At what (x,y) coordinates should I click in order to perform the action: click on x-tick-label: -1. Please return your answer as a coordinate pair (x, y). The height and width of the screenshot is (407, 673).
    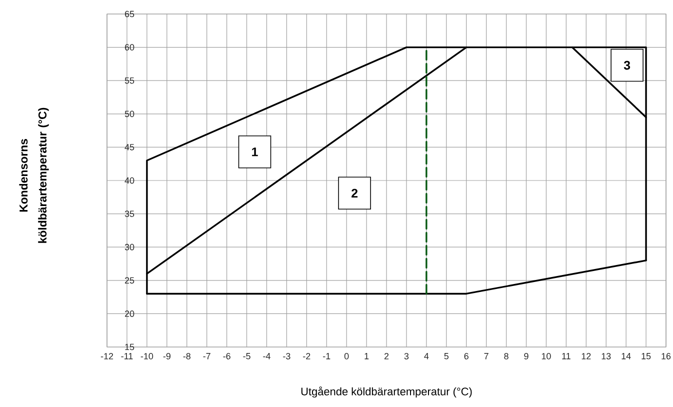
    Looking at the image, I should click on (326, 356).